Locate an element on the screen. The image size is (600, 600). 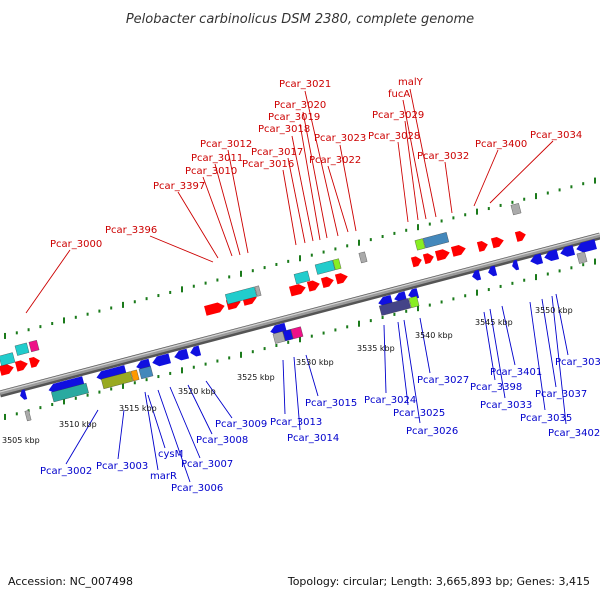
ruler-label: 3505 kbp is located at coordinates (21, 440).